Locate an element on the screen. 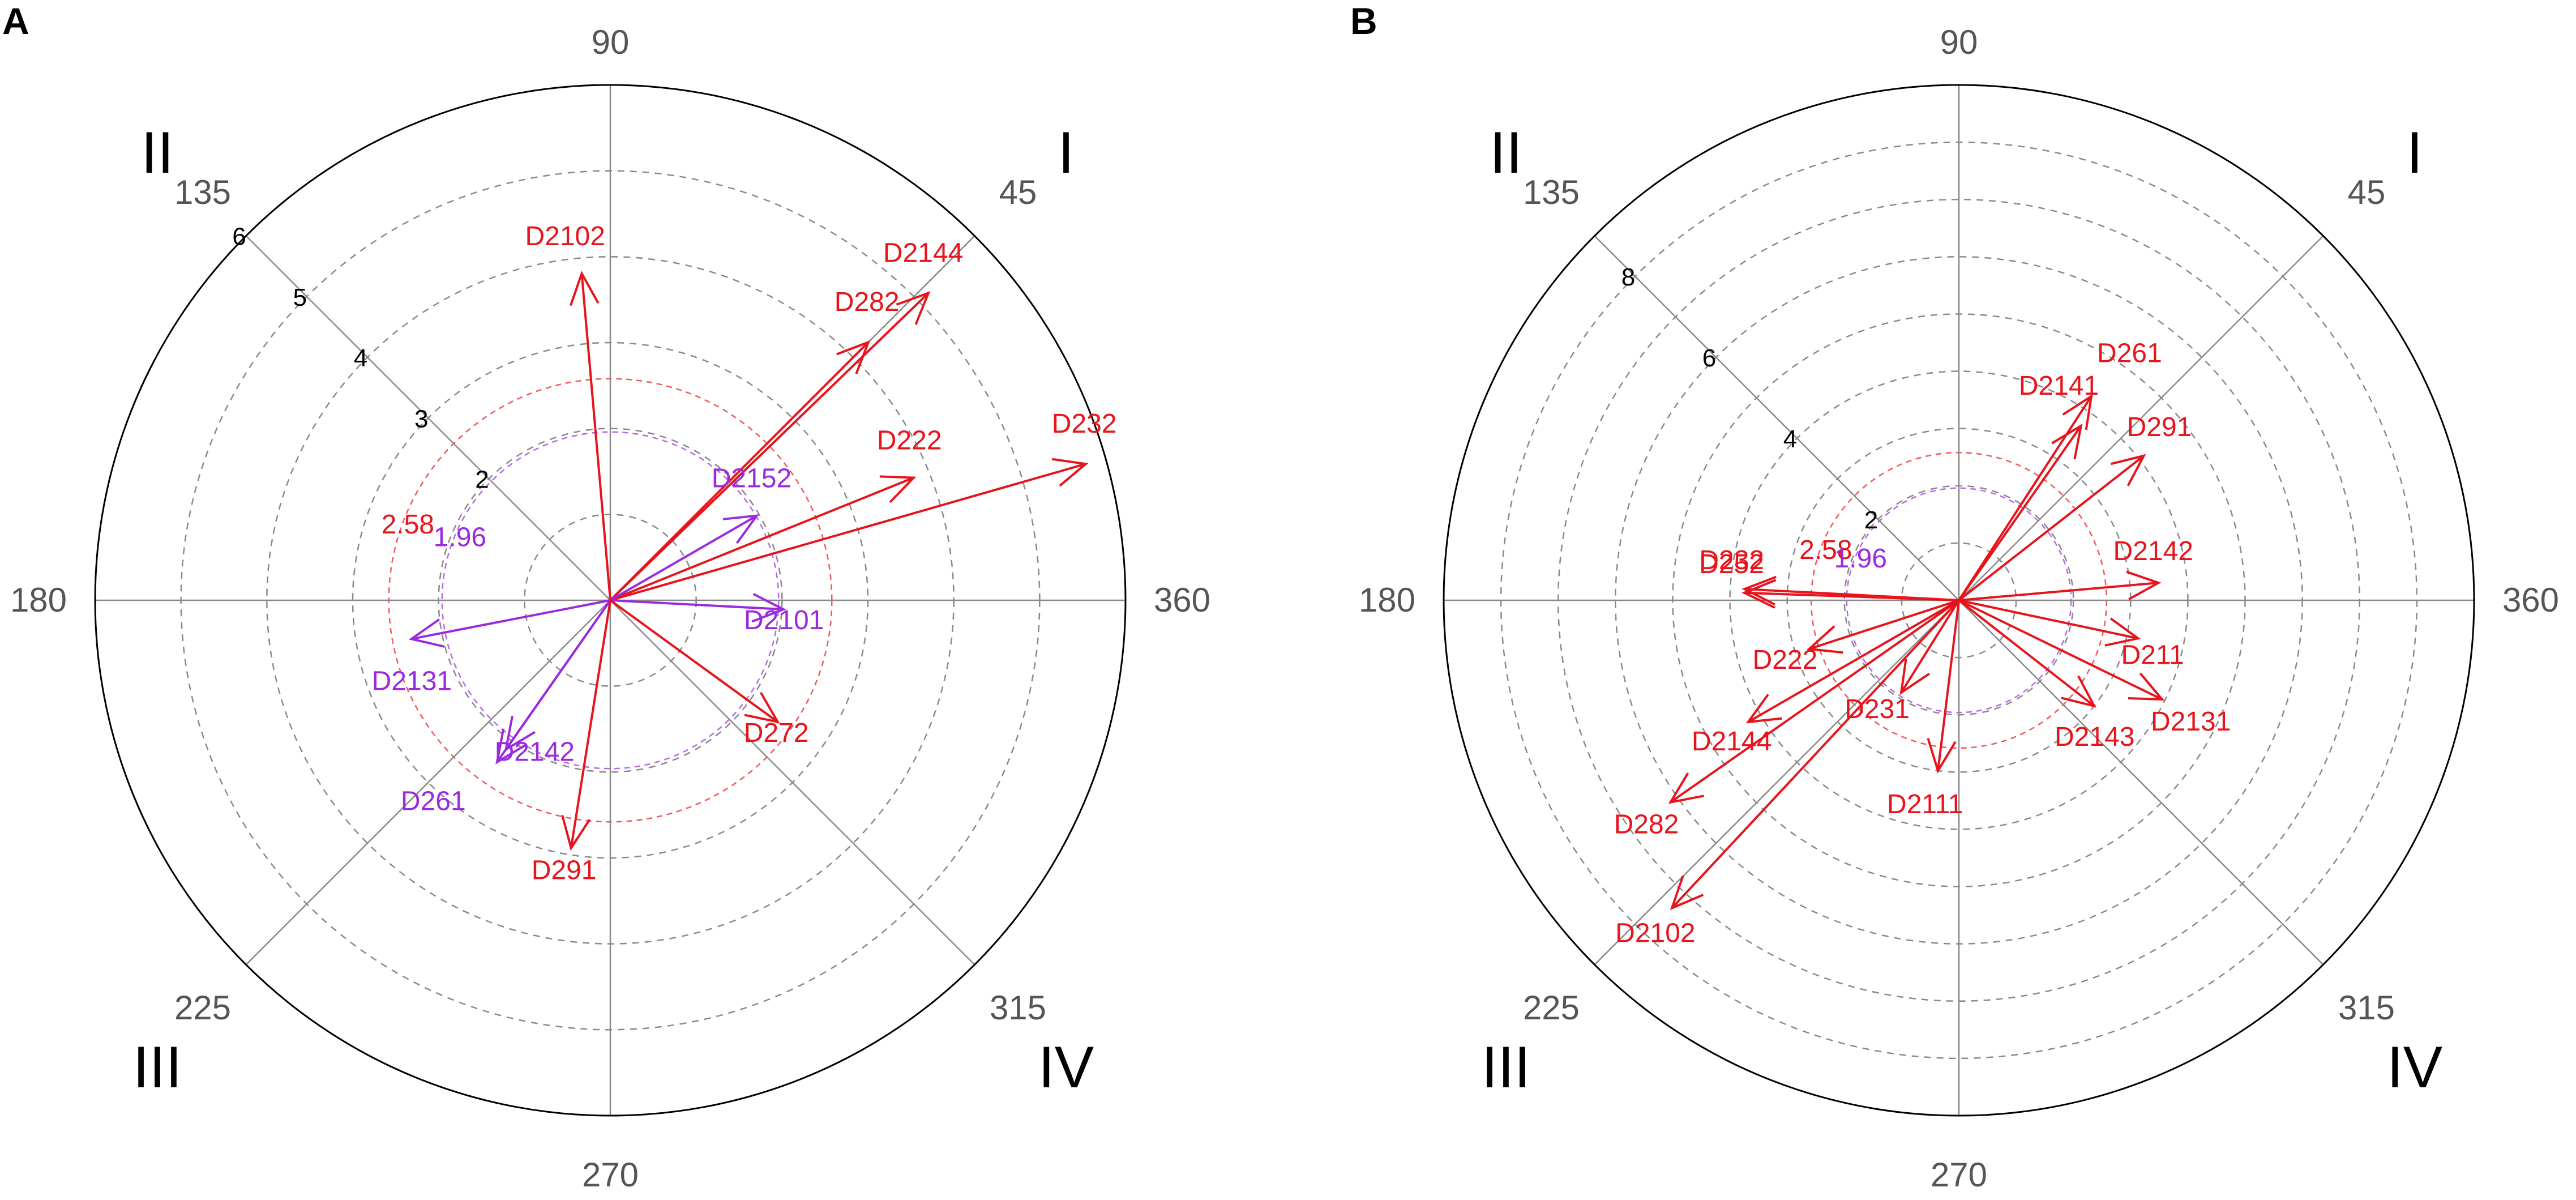 The image size is (2576, 1200). vector-D272 is located at coordinates (693, 661).